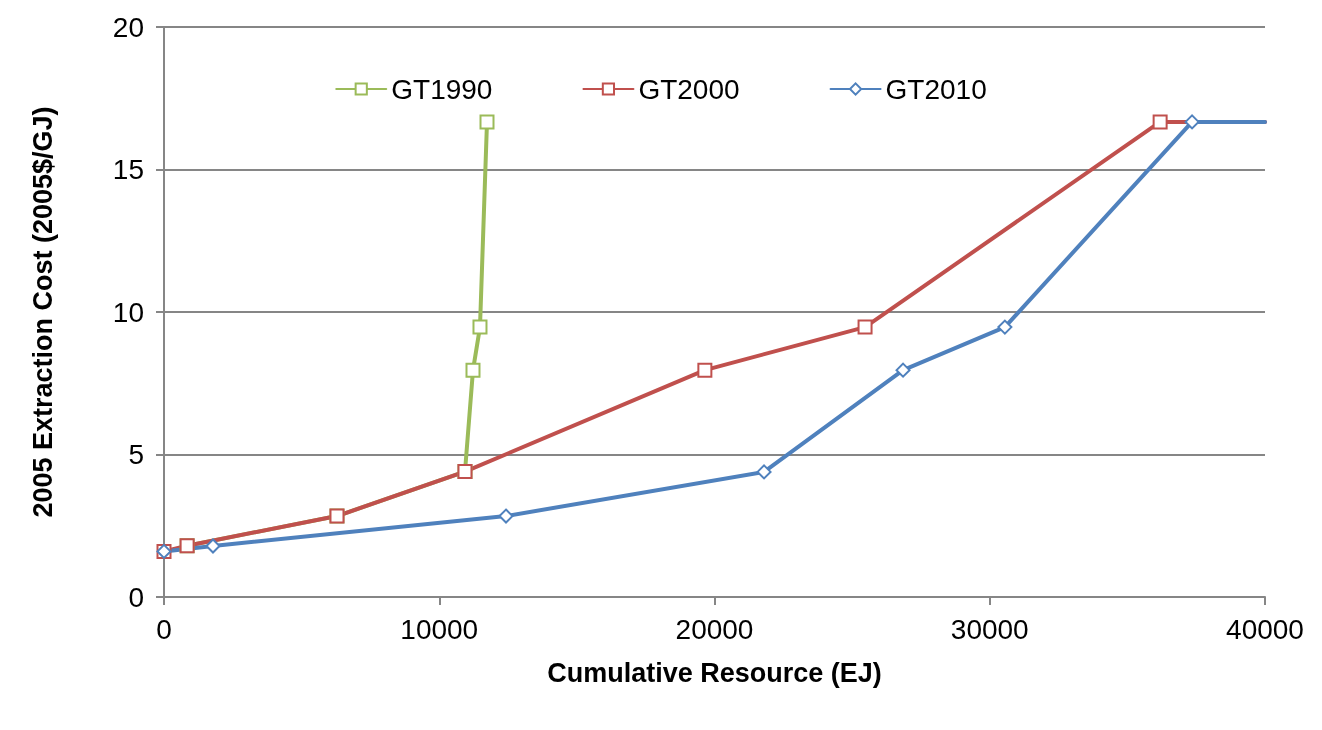 The height and width of the screenshot is (730, 1322). What do you see at coordinates (164, 629) in the screenshot?
I see `x-tick-label: 0` at bounding box center [164, 629].